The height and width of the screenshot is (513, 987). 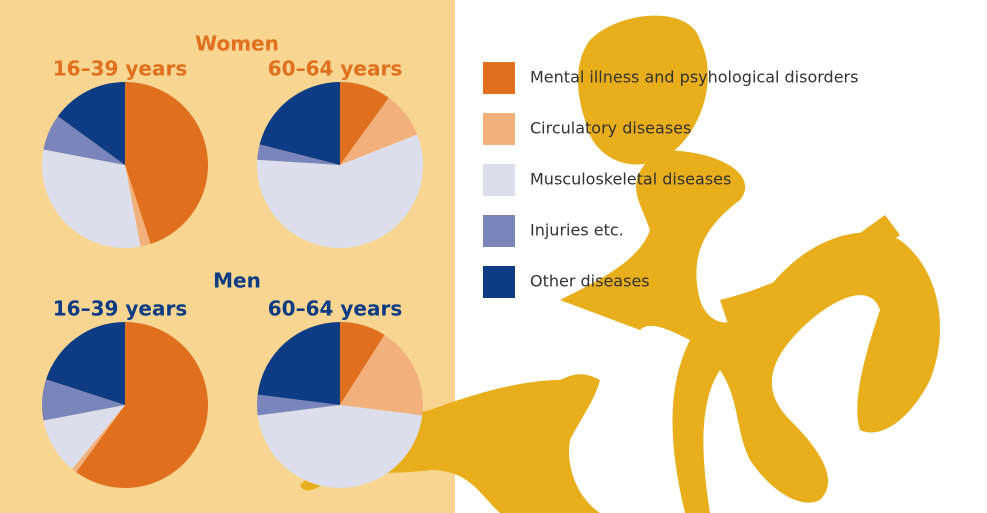 What do you see at coordinates (630, 179) in the screenshot?
I see `legend-label: Musculoskeletal diseases` at bounding box center [630, 179].